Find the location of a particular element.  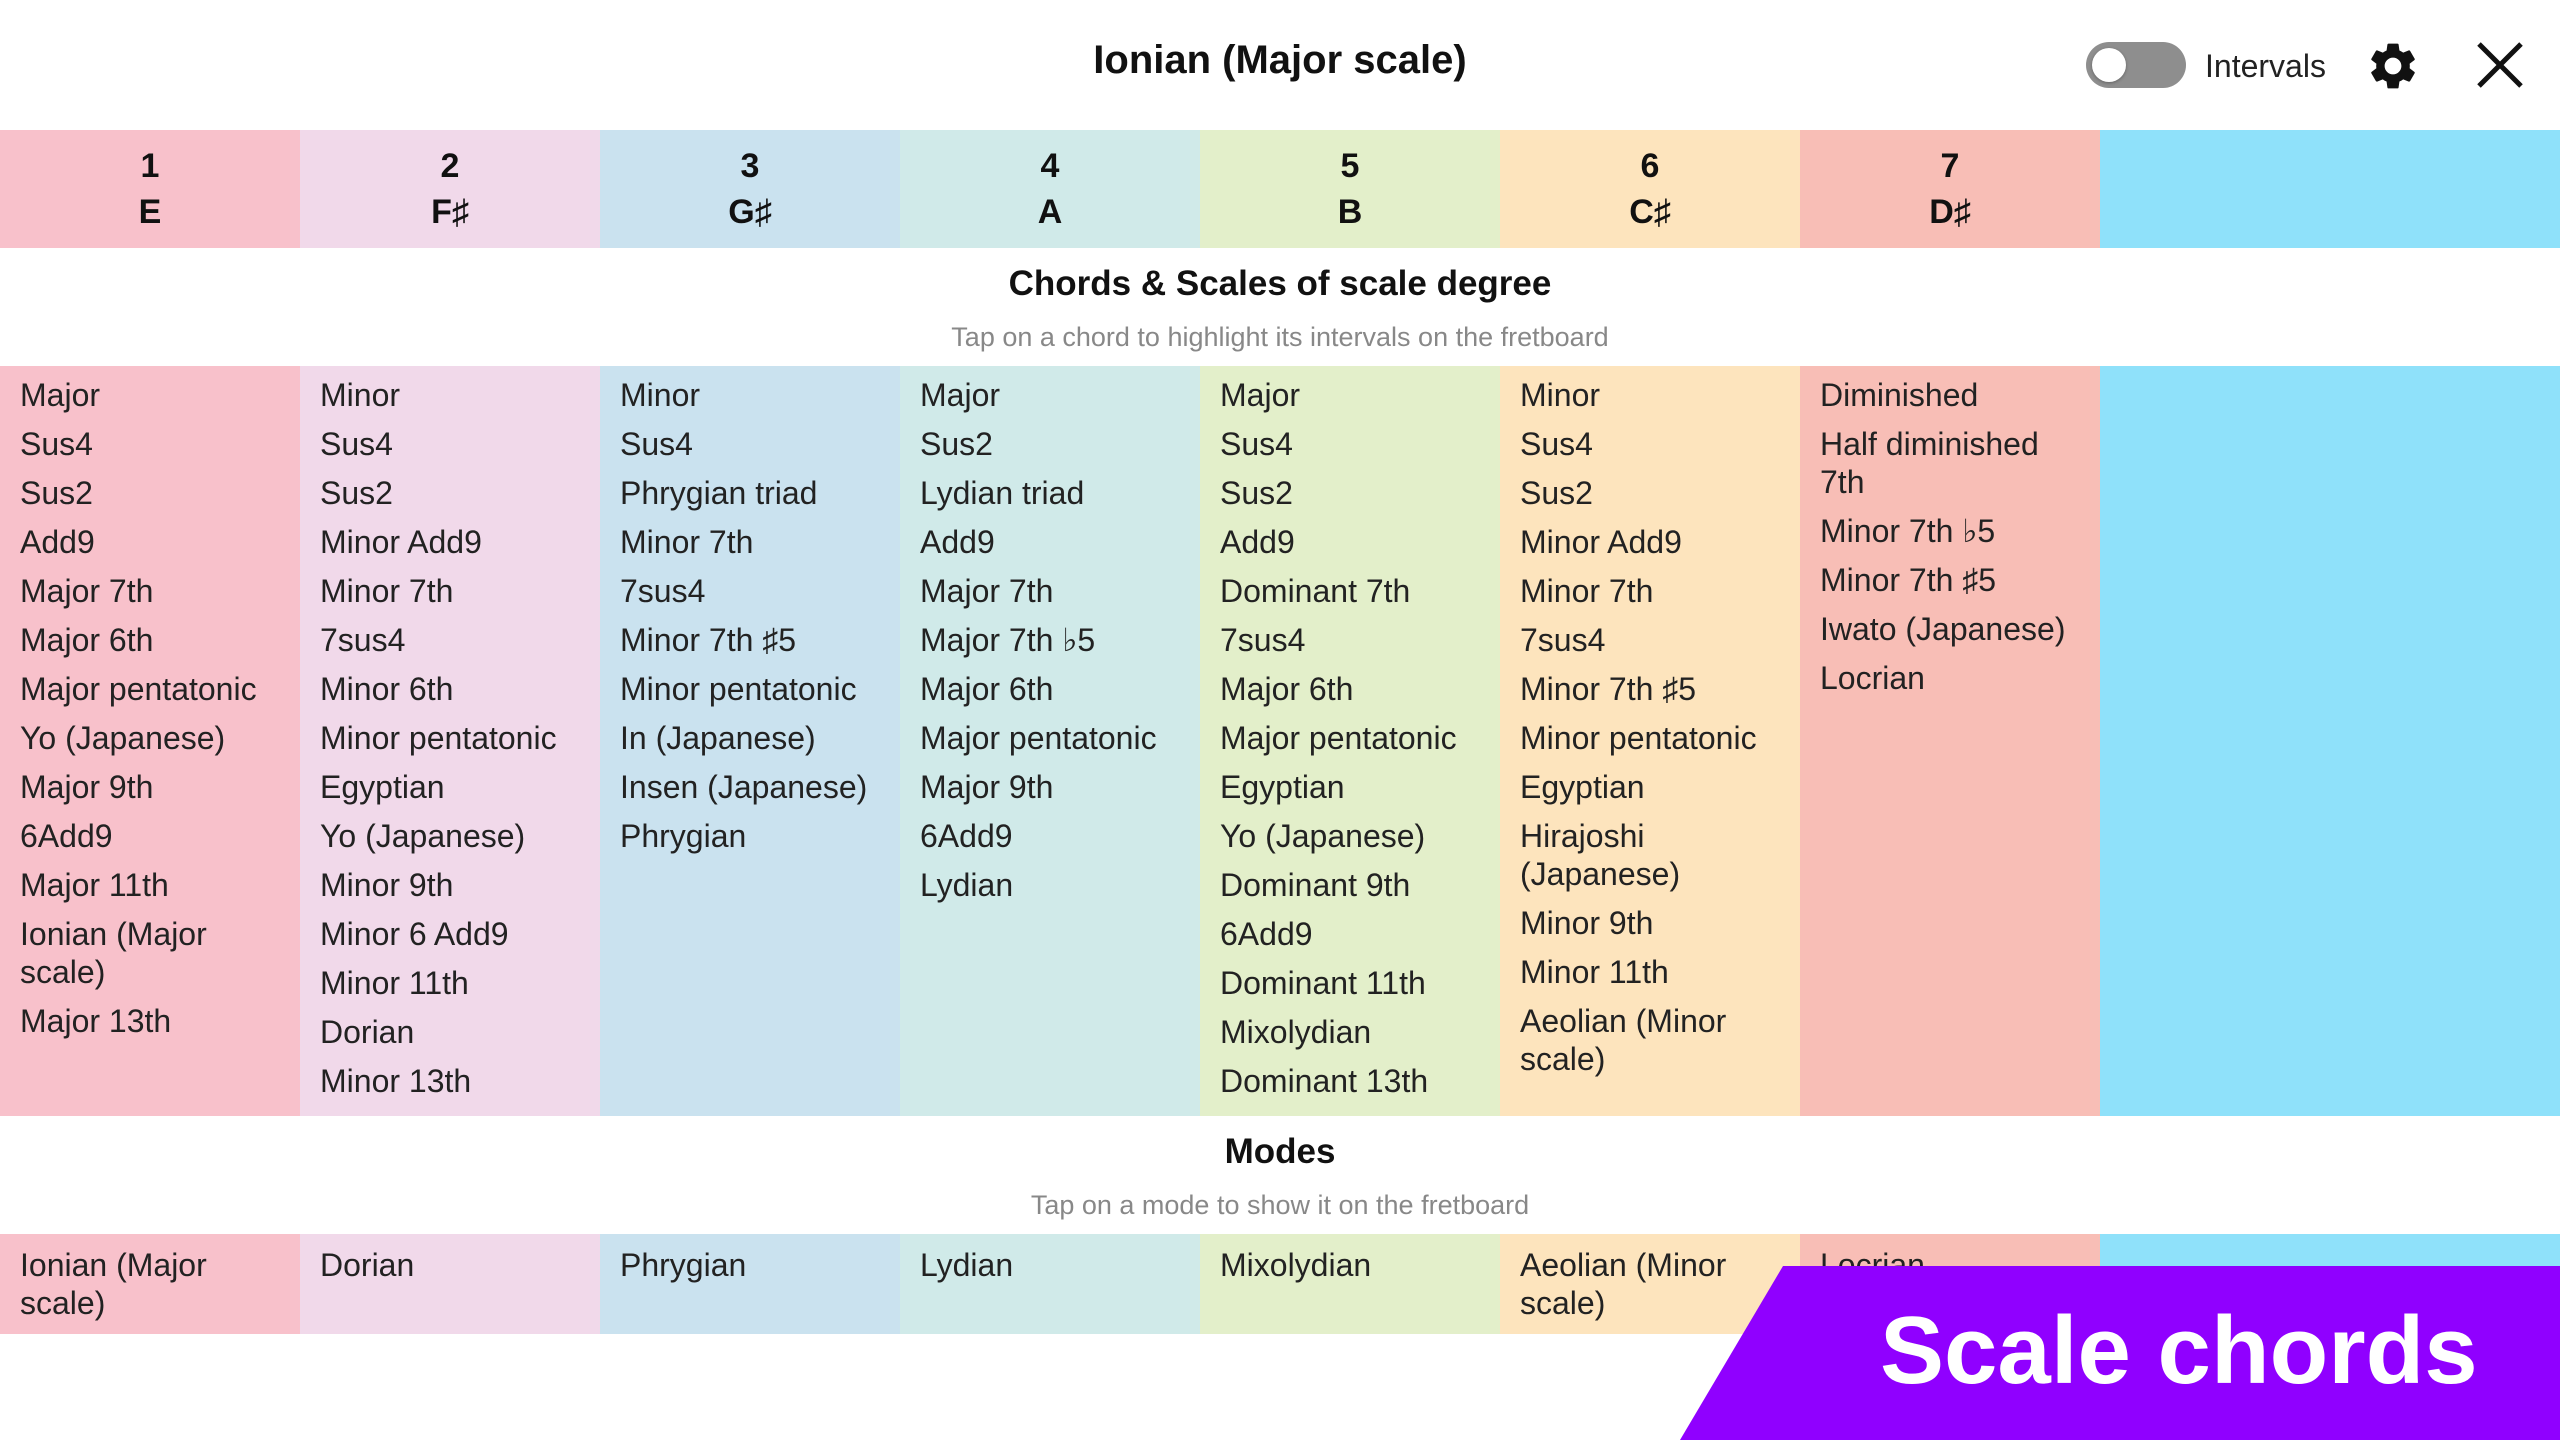

chord-item: Dominant 7th is located at coordinates (1315, 591).